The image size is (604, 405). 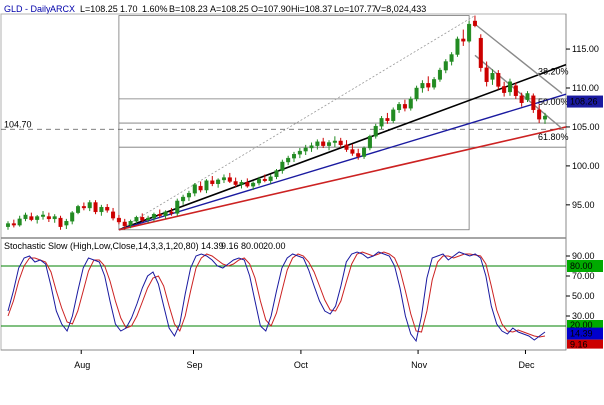 I want to click on symbol-label: GLD - Daily, so click(x=27, y=9).